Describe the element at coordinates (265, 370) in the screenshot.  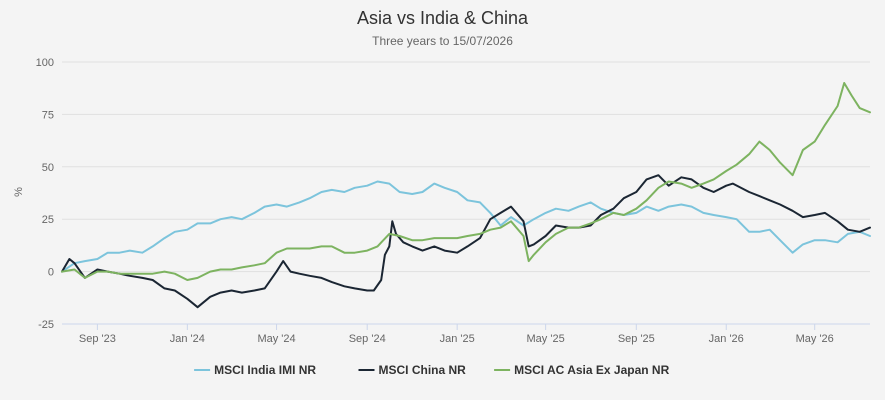
I see `legend-label: MSCI India IMI NR` at that location.